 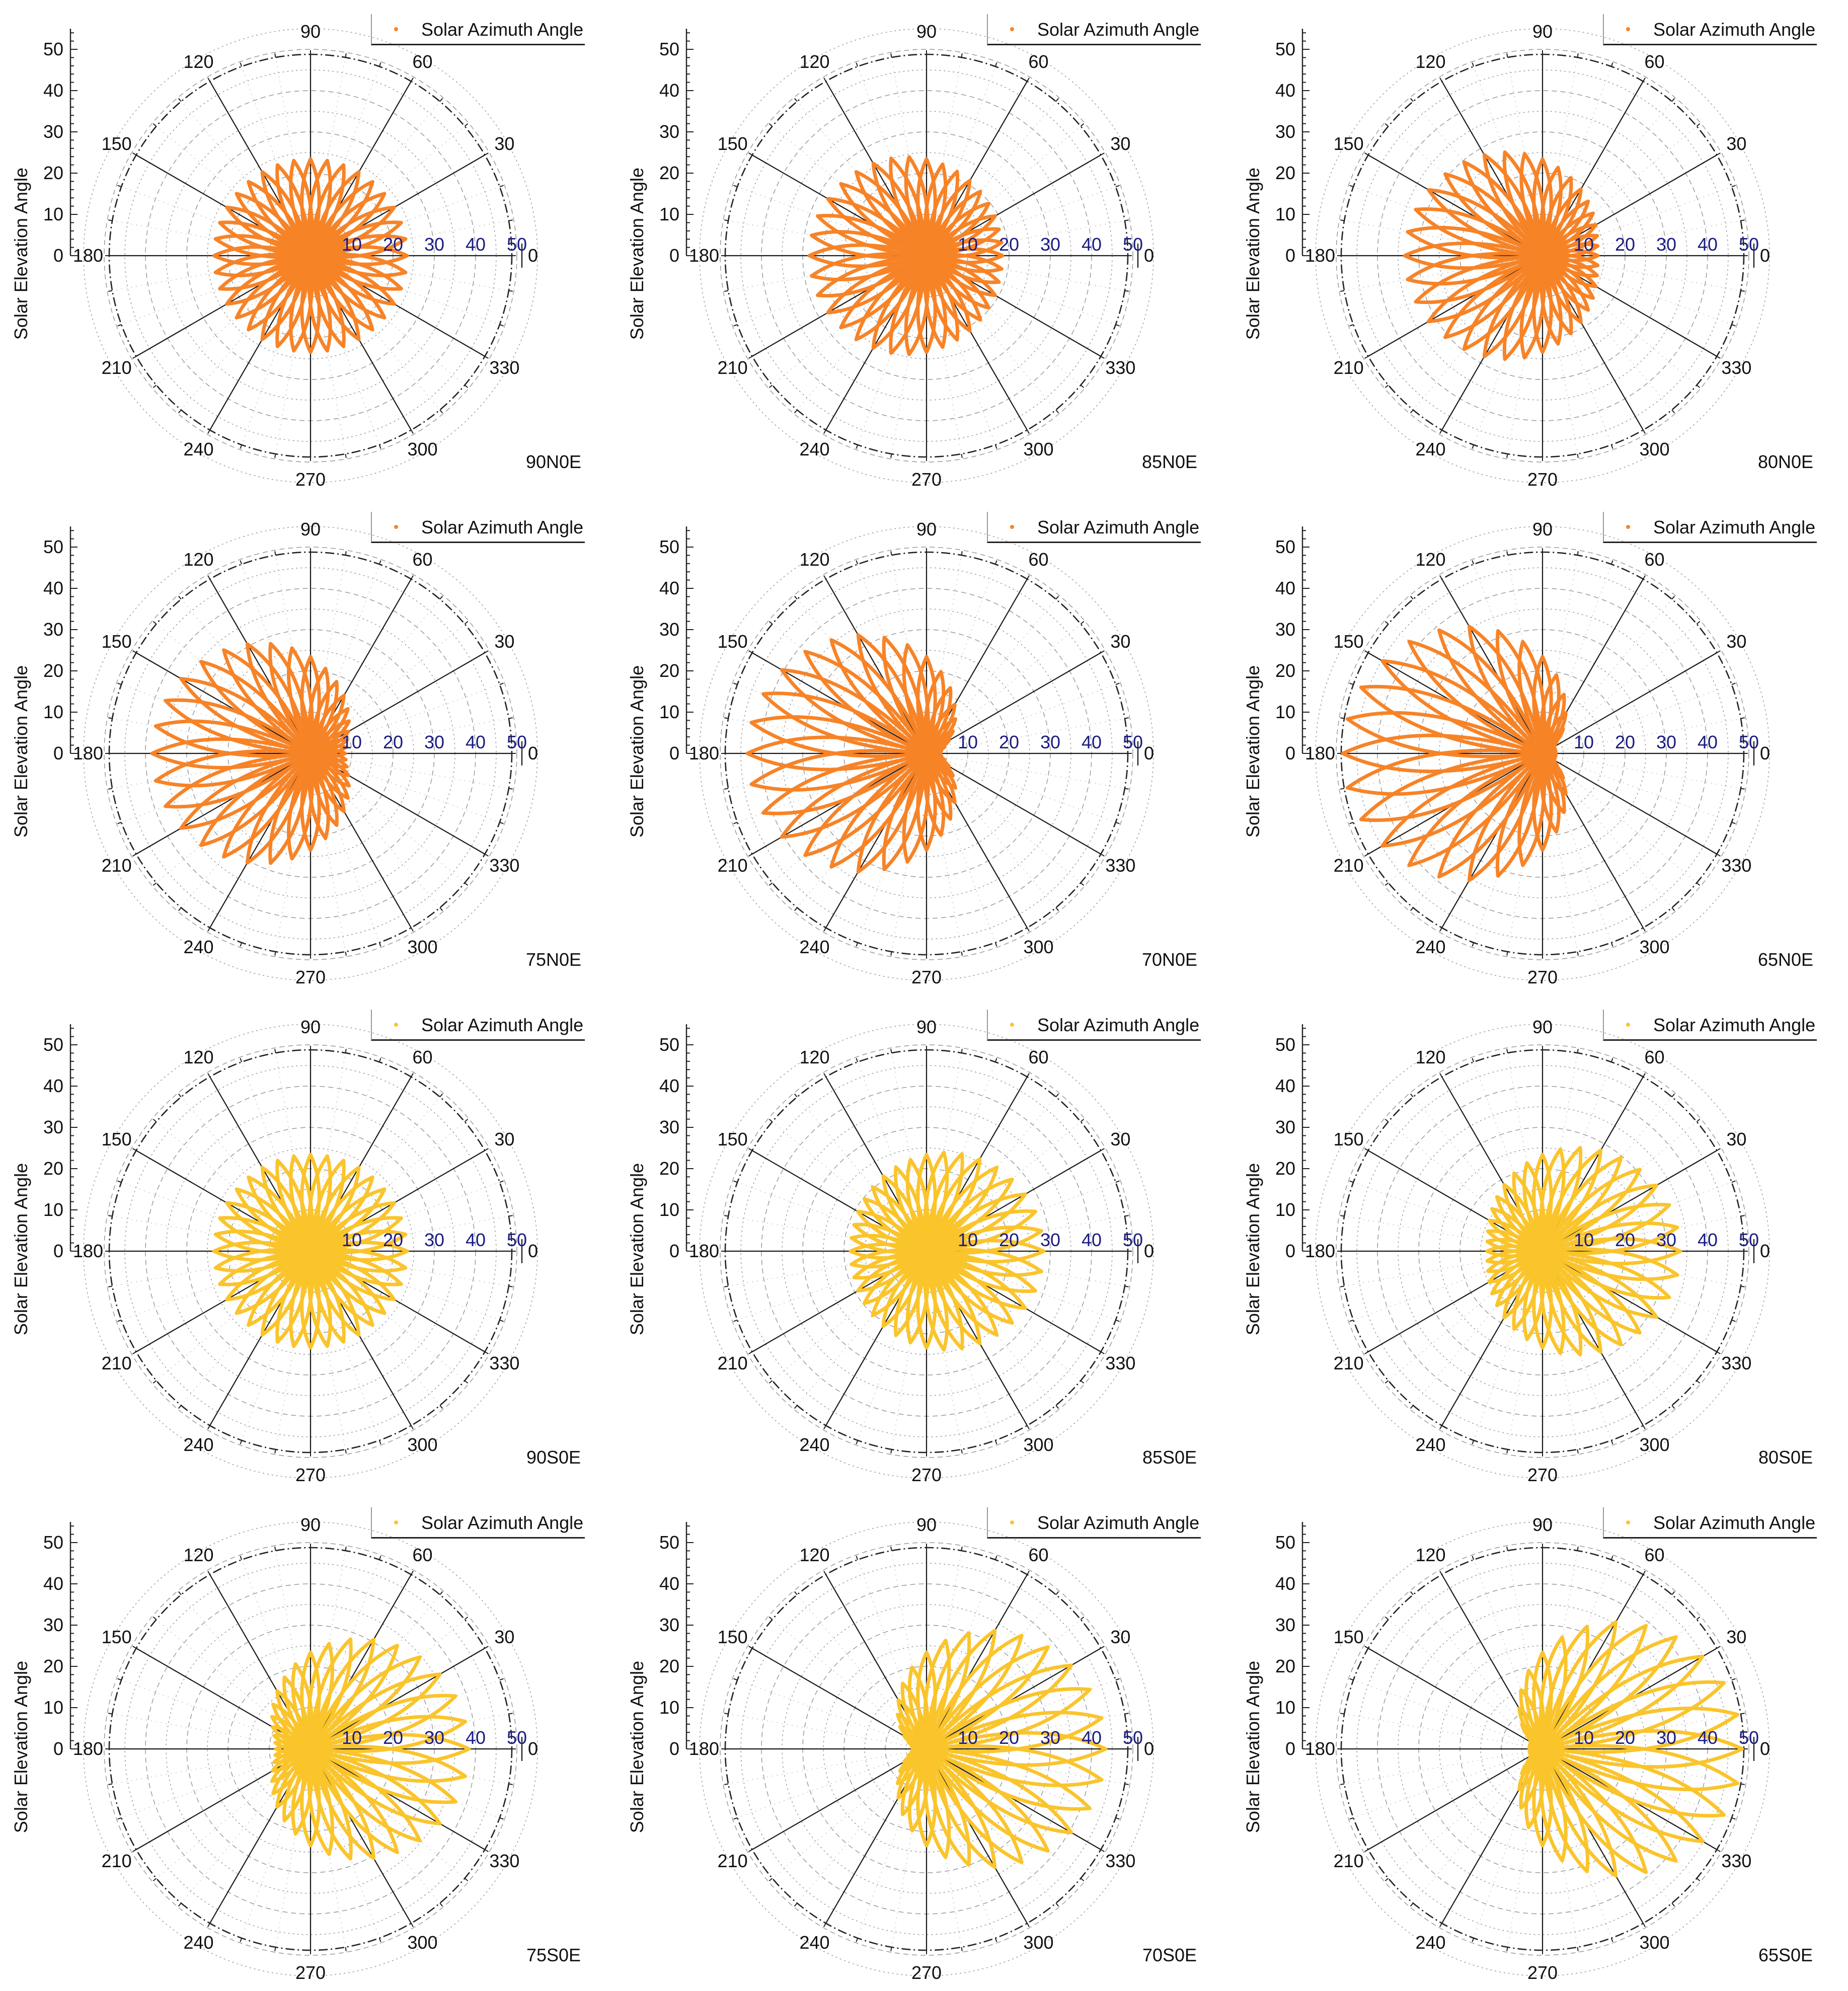 What do you see at coordinates (1132, 1240) in the screenshot?
I see `radius-label: 50` at bounding box center [1132, 1240].